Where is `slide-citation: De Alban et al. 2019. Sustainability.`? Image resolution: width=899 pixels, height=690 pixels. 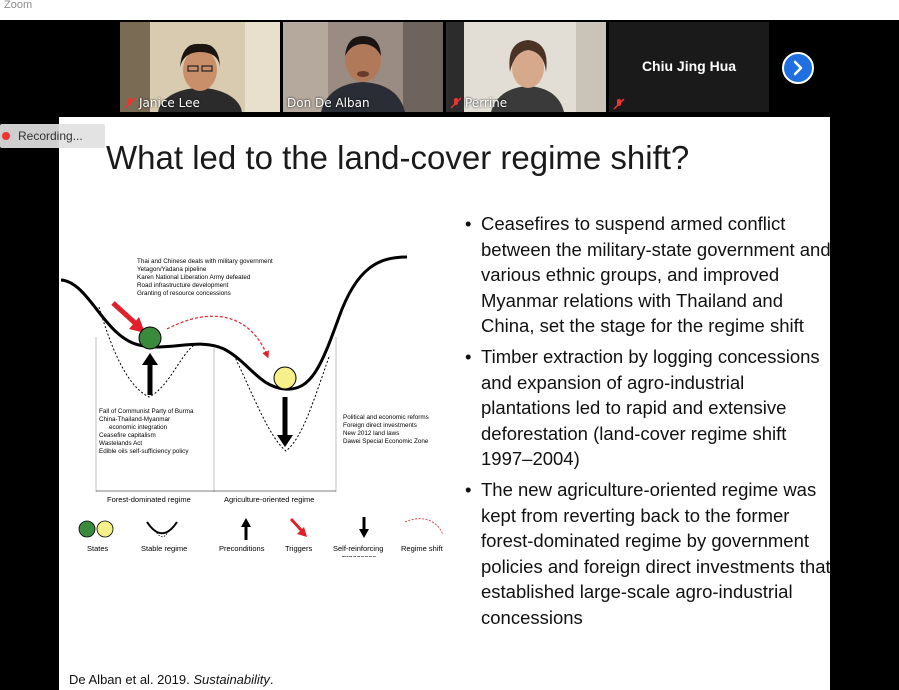 slide-citation: De Alban et al. 2019. Sustainability. is located at coordinates (171, 679).